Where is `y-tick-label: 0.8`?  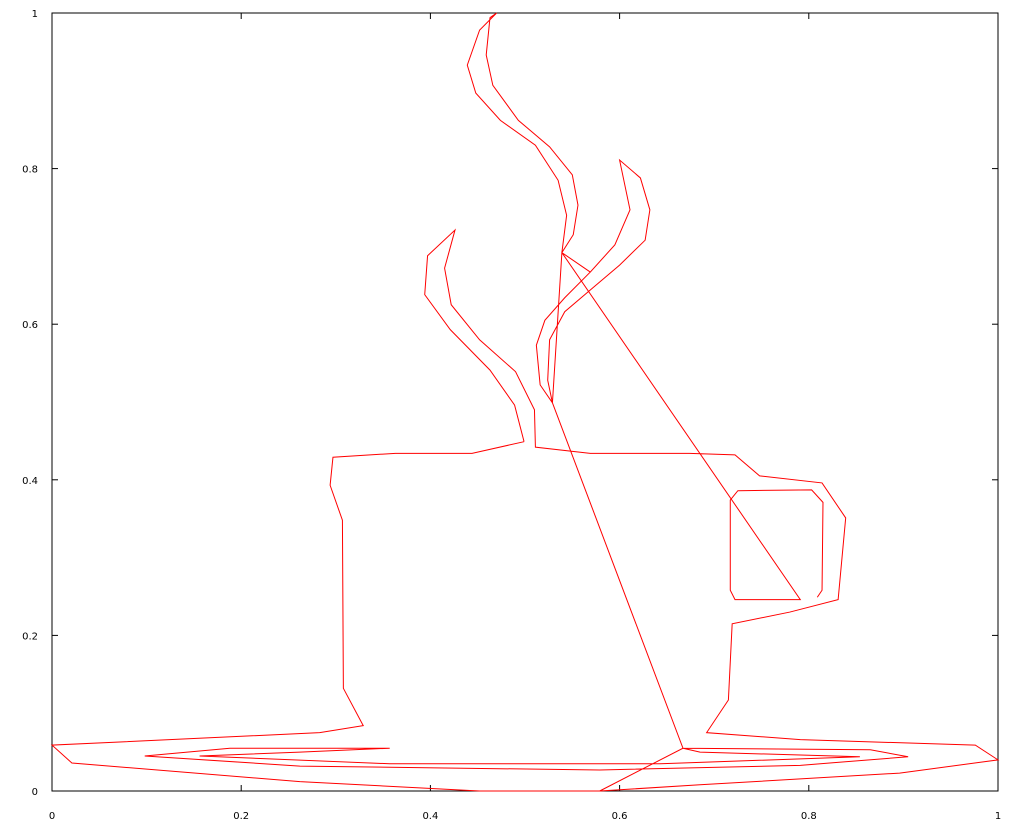 y-tick-label: 0.8 is located at coordinates (30, 170).